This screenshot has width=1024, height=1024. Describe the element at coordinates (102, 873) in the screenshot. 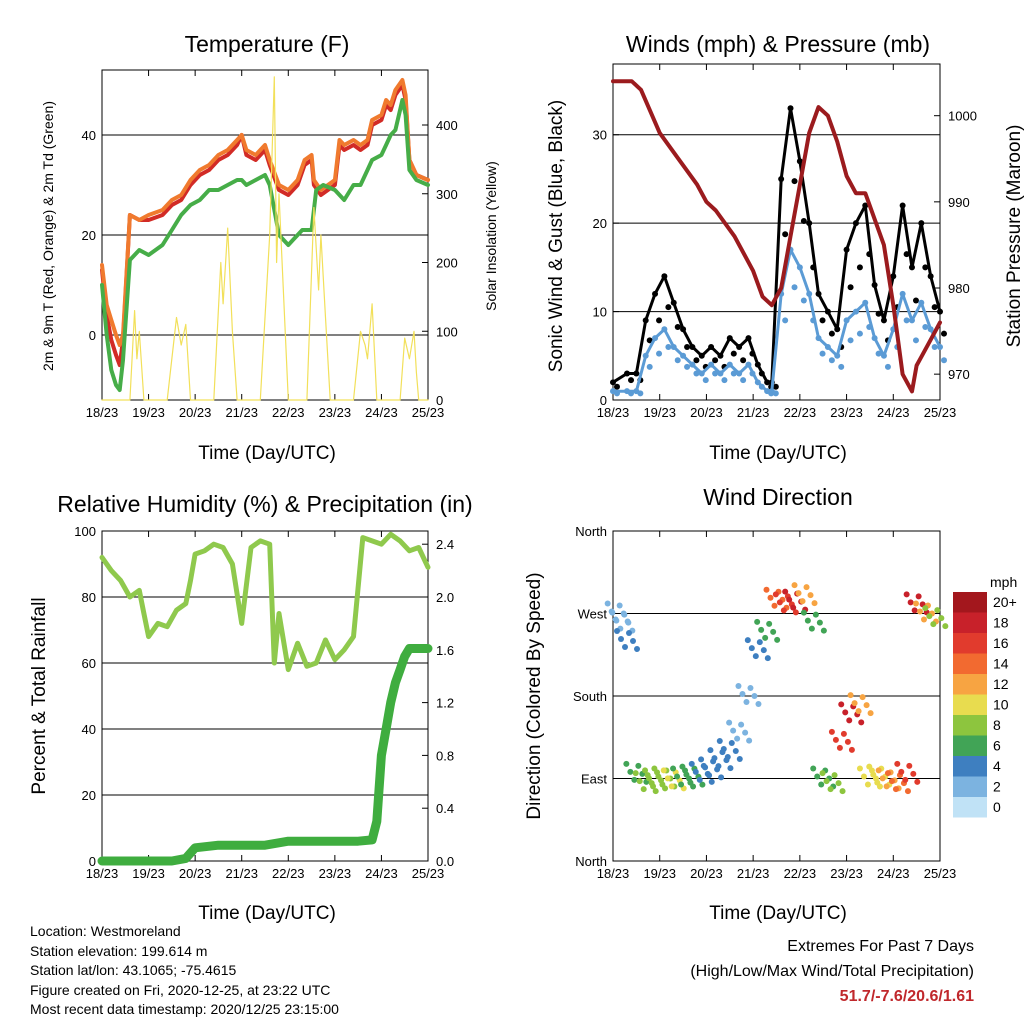

I see `panel3-xtick-label: 18/23` at that location.